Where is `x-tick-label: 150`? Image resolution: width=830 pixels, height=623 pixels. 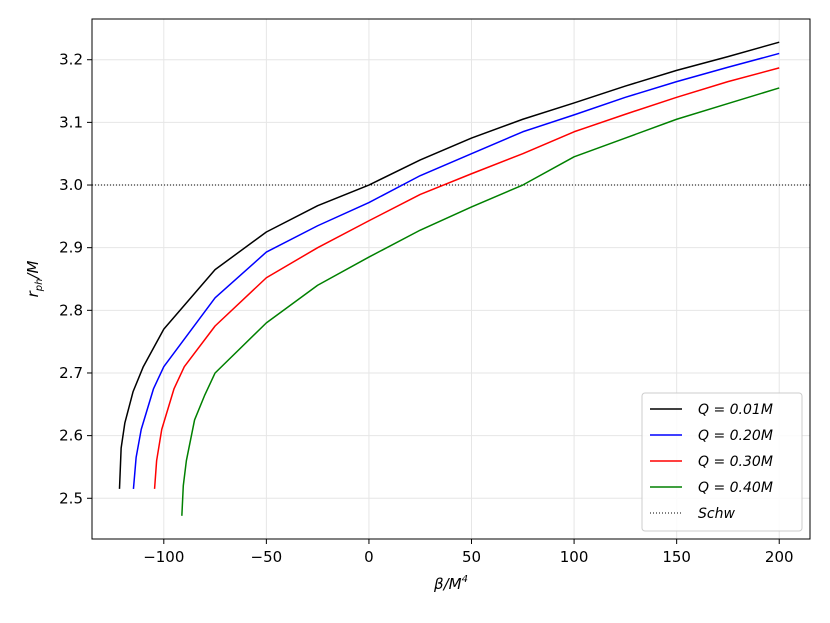
x-tick-label: 150 is located at coordinates (676, 557).